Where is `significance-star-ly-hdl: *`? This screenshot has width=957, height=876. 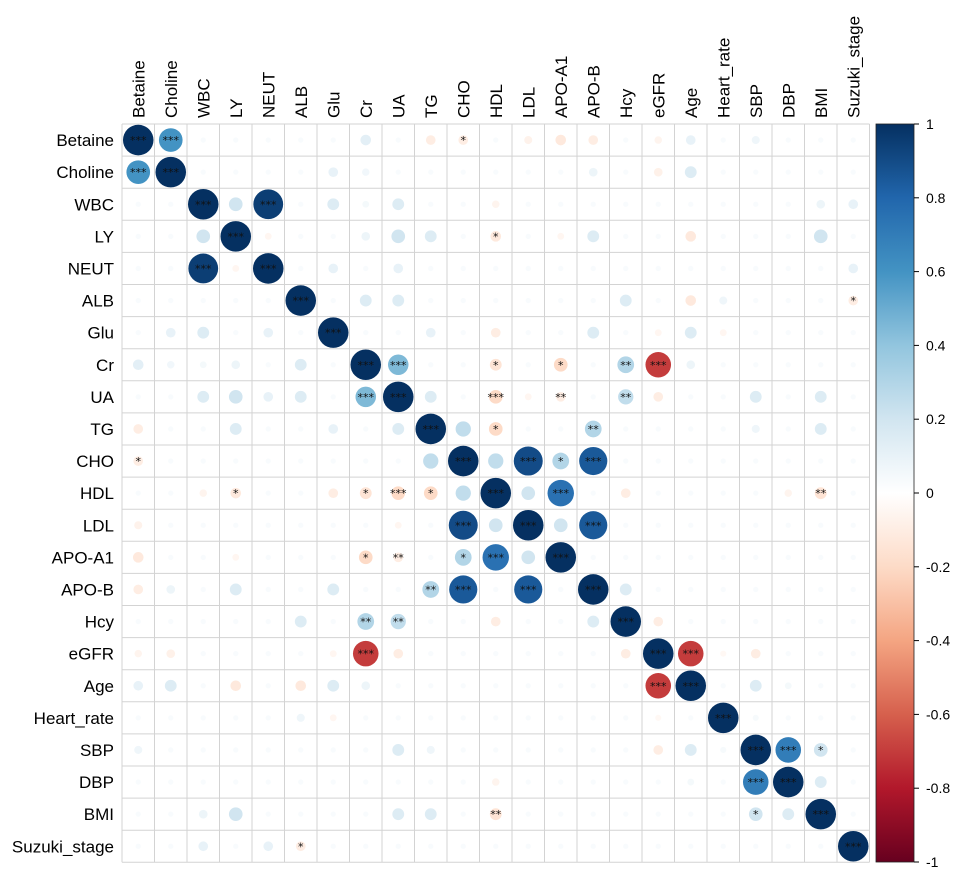 significance-star-ly-hdl: * is located at coordinates (496, 236).